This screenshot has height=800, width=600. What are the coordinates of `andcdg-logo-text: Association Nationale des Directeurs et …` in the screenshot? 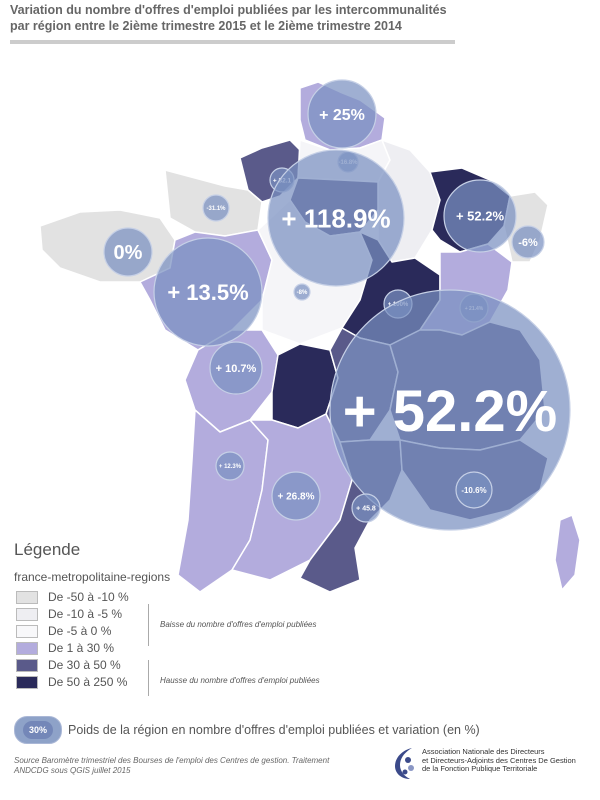 It's located at (499, 760).